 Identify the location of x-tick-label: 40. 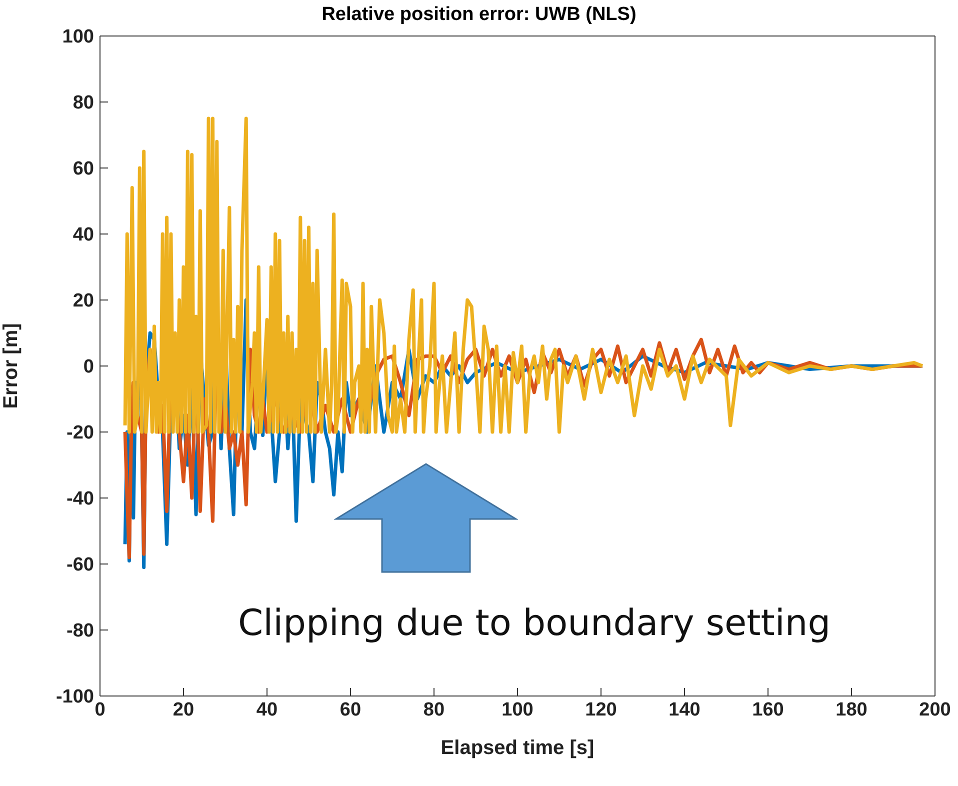
(267, 709).